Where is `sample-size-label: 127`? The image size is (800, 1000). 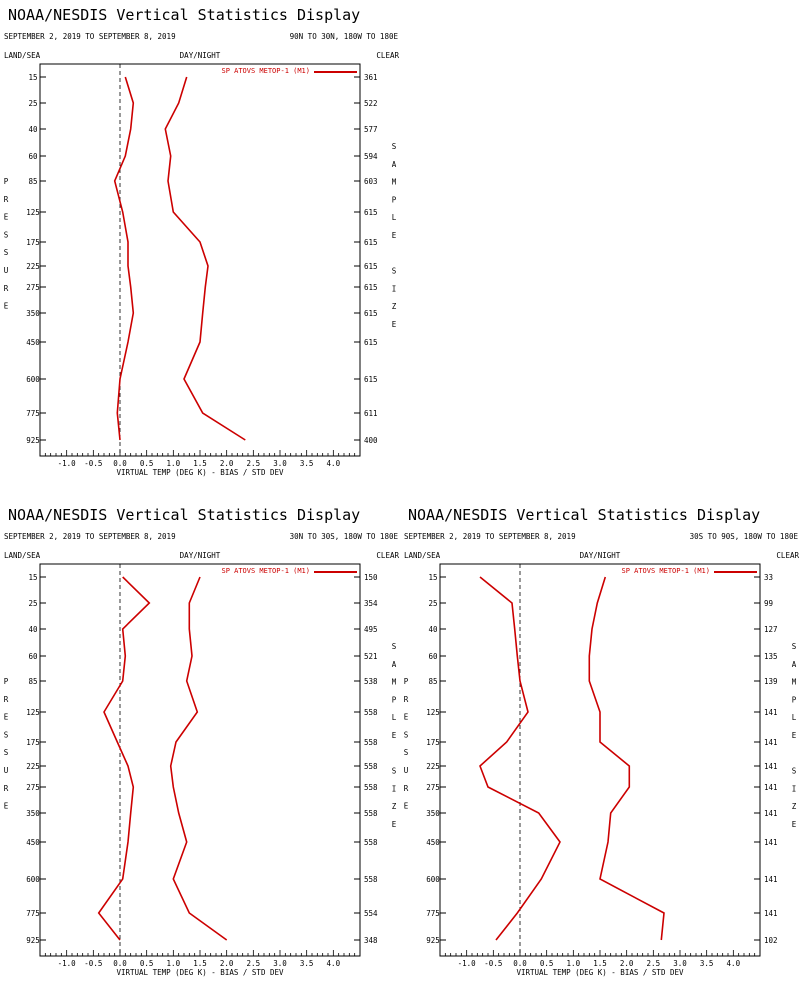 sample-size-label: 127 is located at coordinates (771, 629).